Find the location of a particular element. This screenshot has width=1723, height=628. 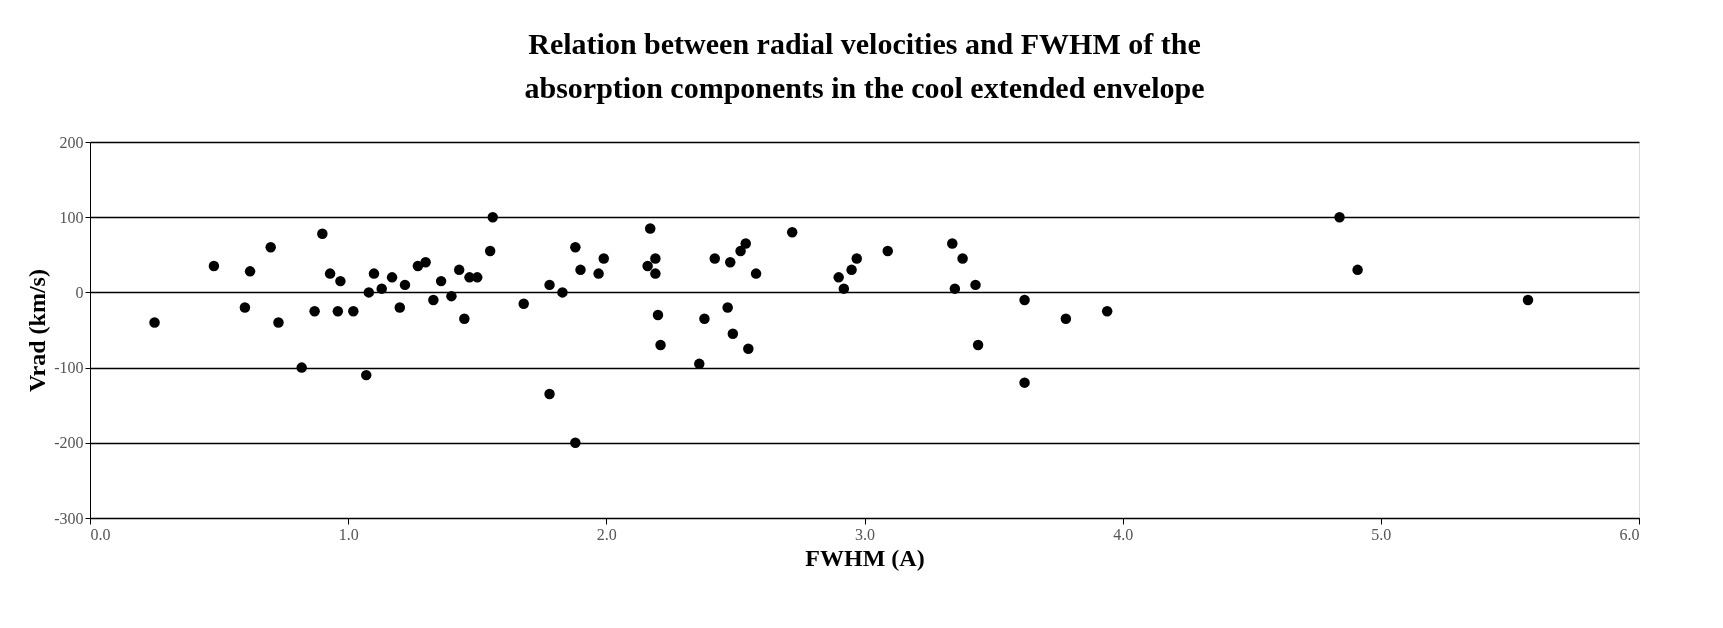

text: absorption components in the cool extended envelope is located at coordinates (864, 87).